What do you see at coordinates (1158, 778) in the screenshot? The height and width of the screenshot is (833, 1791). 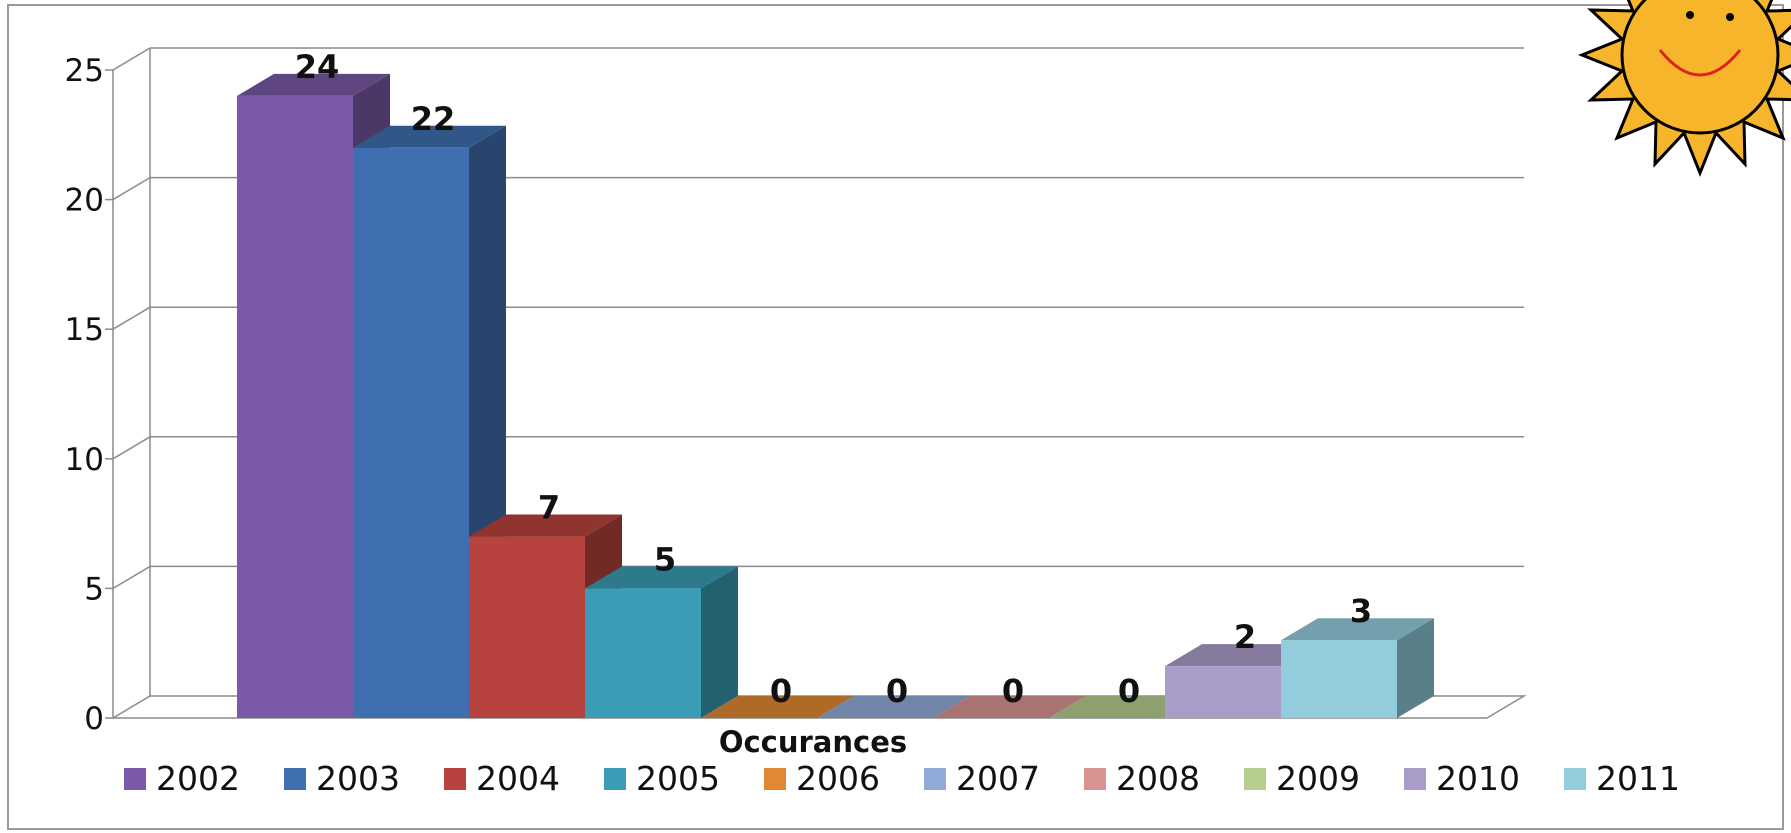 I see `legend-label: 2008` at bounding box center [1158, 778].